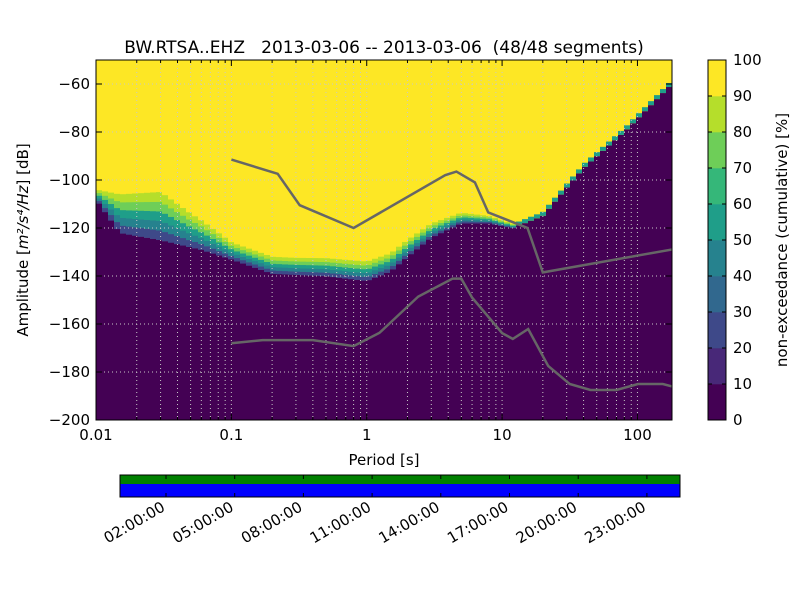 This screenshot has width=800, height=600. Describe the element at coordinates (367, 435) in the screenshot. I see `x-tick-label: 1` at that location.